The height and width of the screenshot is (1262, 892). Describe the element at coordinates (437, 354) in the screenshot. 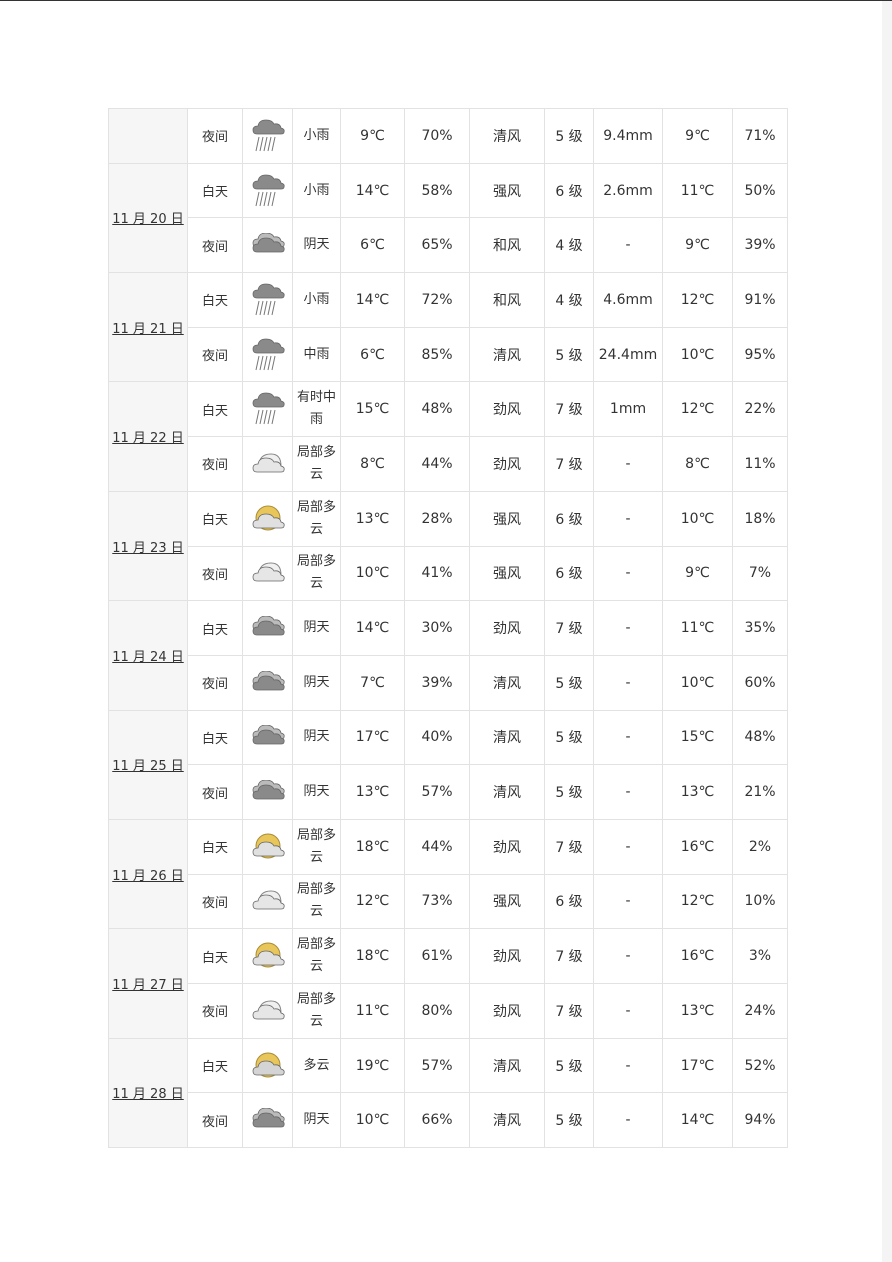

I see `humidity-cell: 85%` at that location.